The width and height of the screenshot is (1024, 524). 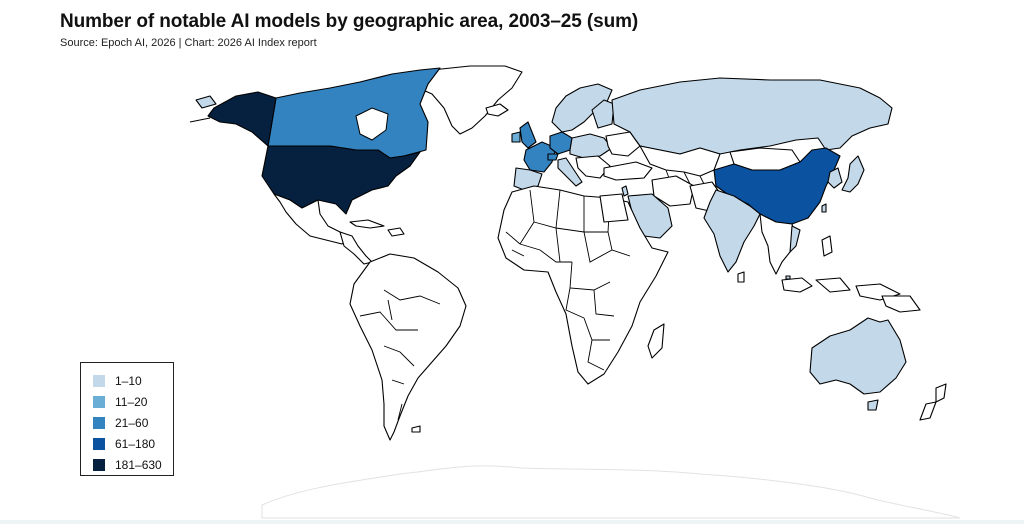 I want to click on australia, so click(x=858, y=356).